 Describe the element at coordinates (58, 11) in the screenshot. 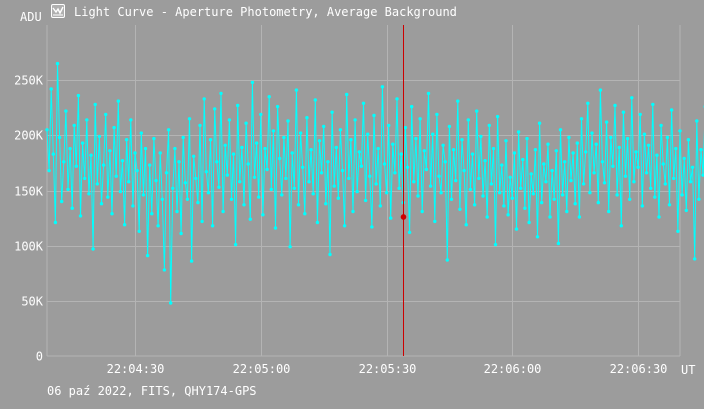

I see `light-curve-app-icon` at that location.